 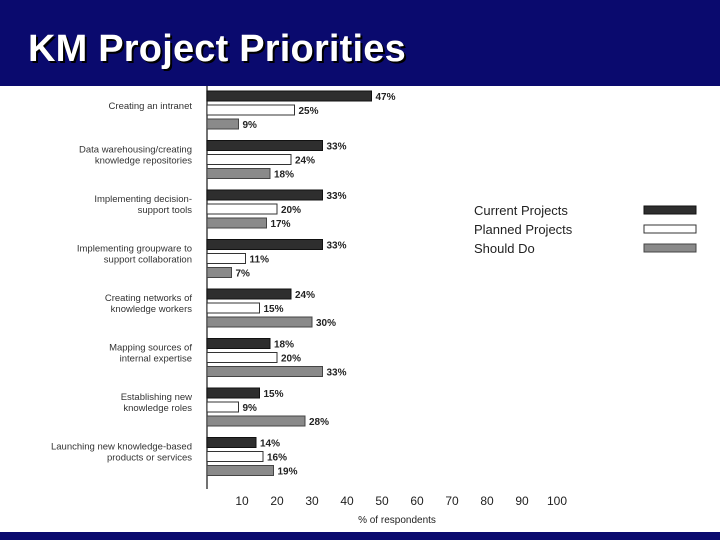 What do you see at coordinates (309, 111) in the screenshot?
I see `bar-value-label: 25%` at bounding box center [309, 111].